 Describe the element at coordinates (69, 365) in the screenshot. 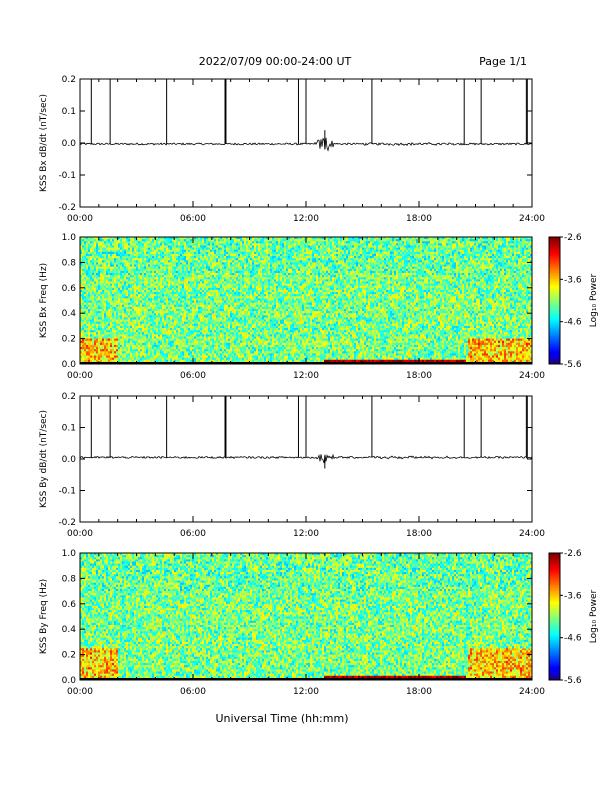

I see `y-tick-label-1-5: 0.0` at that location.